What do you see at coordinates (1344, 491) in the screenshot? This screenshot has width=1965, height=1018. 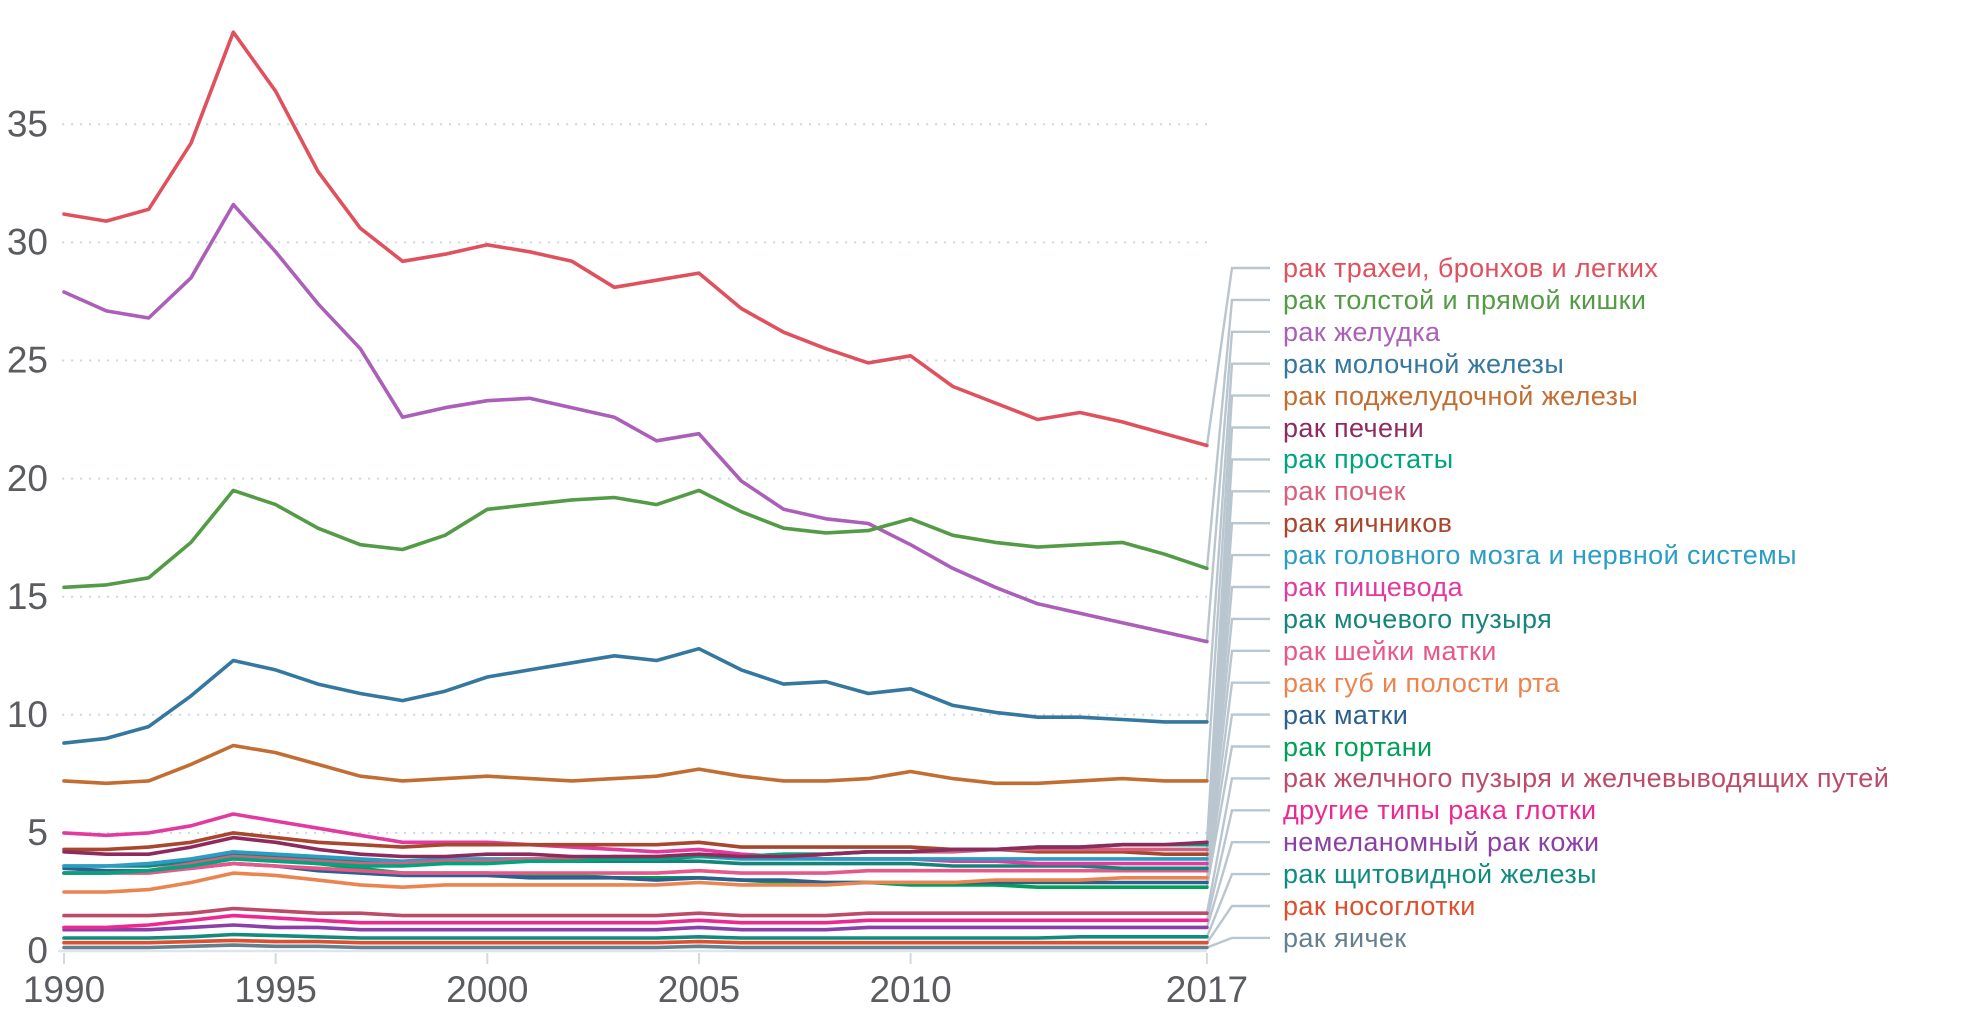 I see `legend-item-8: рак почек` at bounding box center [1344, 491].